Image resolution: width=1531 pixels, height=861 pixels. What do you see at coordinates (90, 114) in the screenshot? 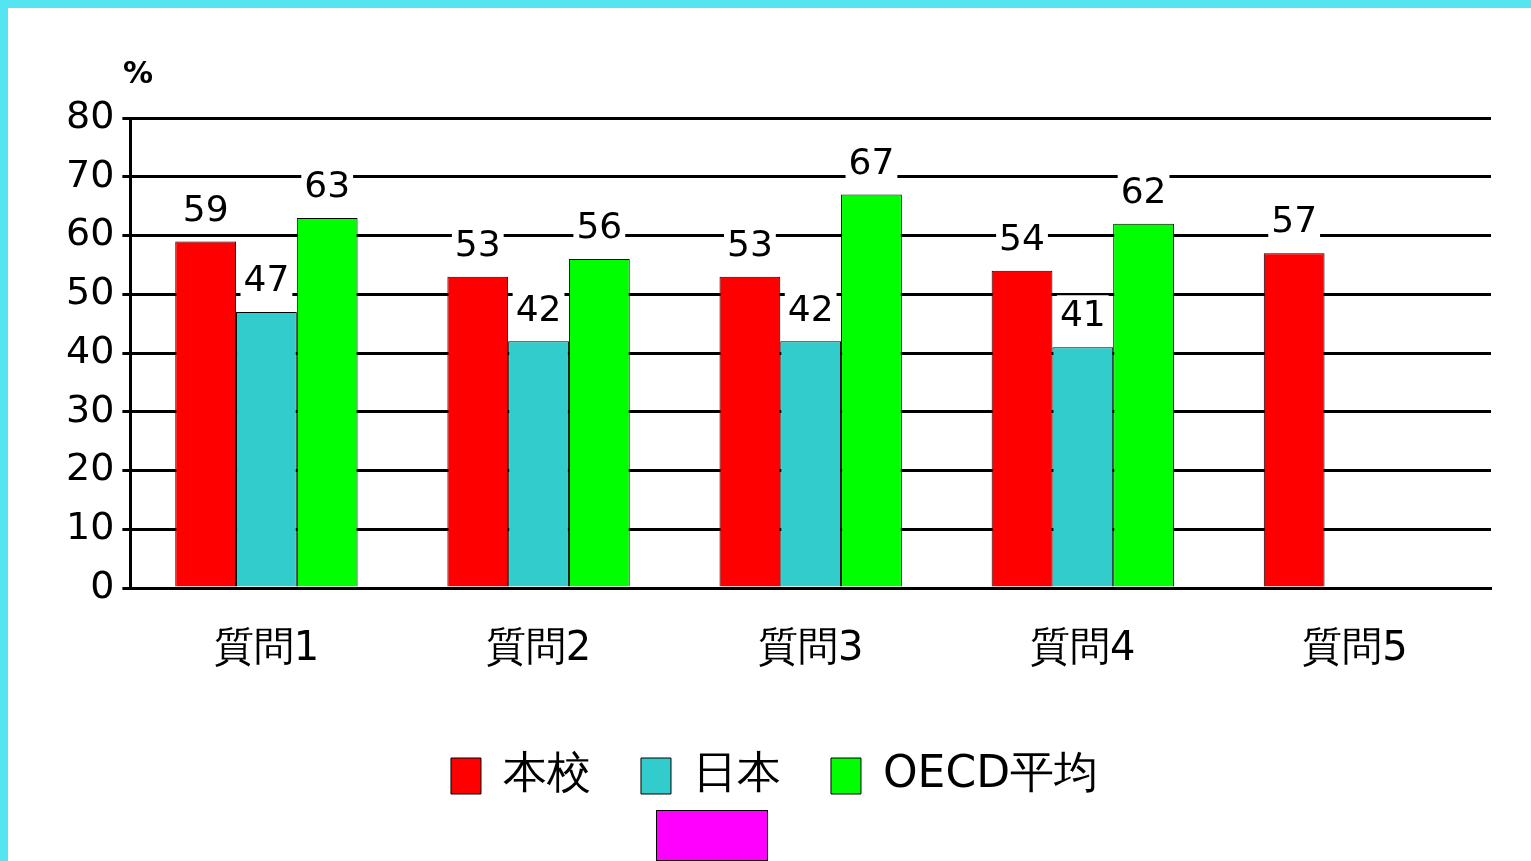
I see `y-tick-label: 80` at bounding box center [90, 114].